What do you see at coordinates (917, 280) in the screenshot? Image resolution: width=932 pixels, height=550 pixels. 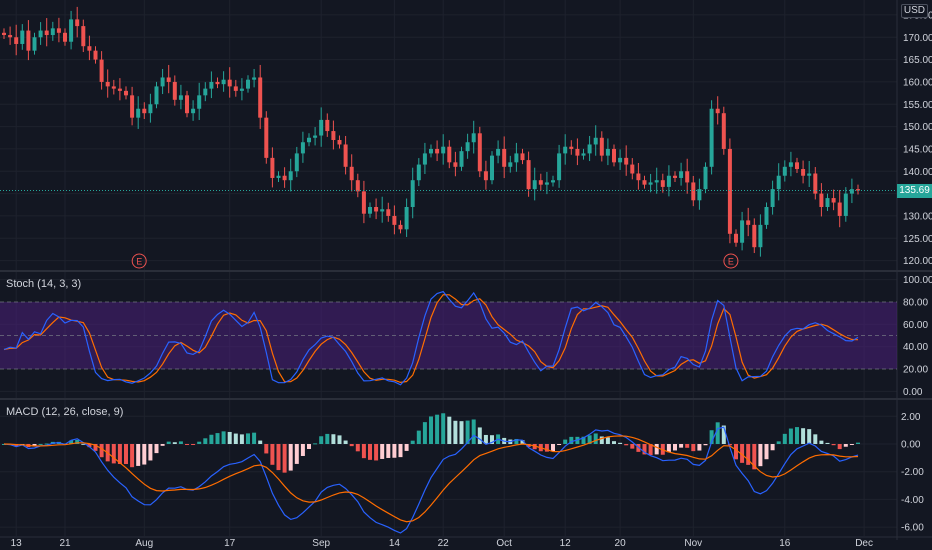 I see `stoch-tick-label: 100.00` at bounding box center [917, 280].